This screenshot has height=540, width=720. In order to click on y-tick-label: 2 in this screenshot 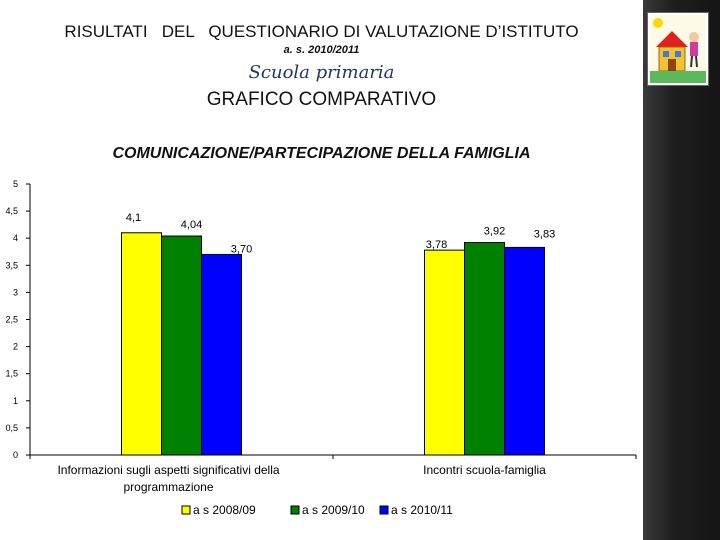, I will do `click(15, 347)`.